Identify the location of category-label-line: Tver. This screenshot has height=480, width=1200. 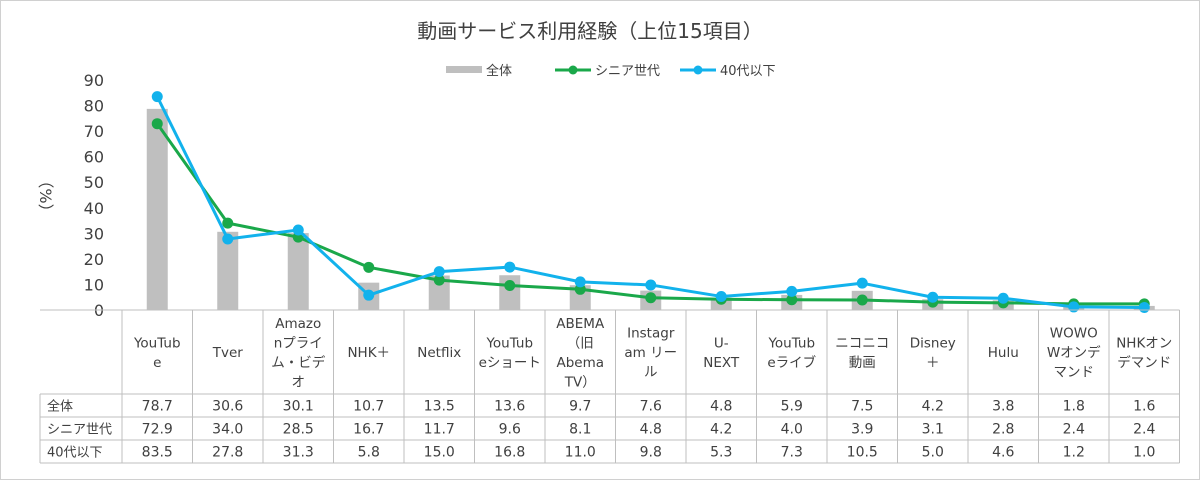
(228, 353).